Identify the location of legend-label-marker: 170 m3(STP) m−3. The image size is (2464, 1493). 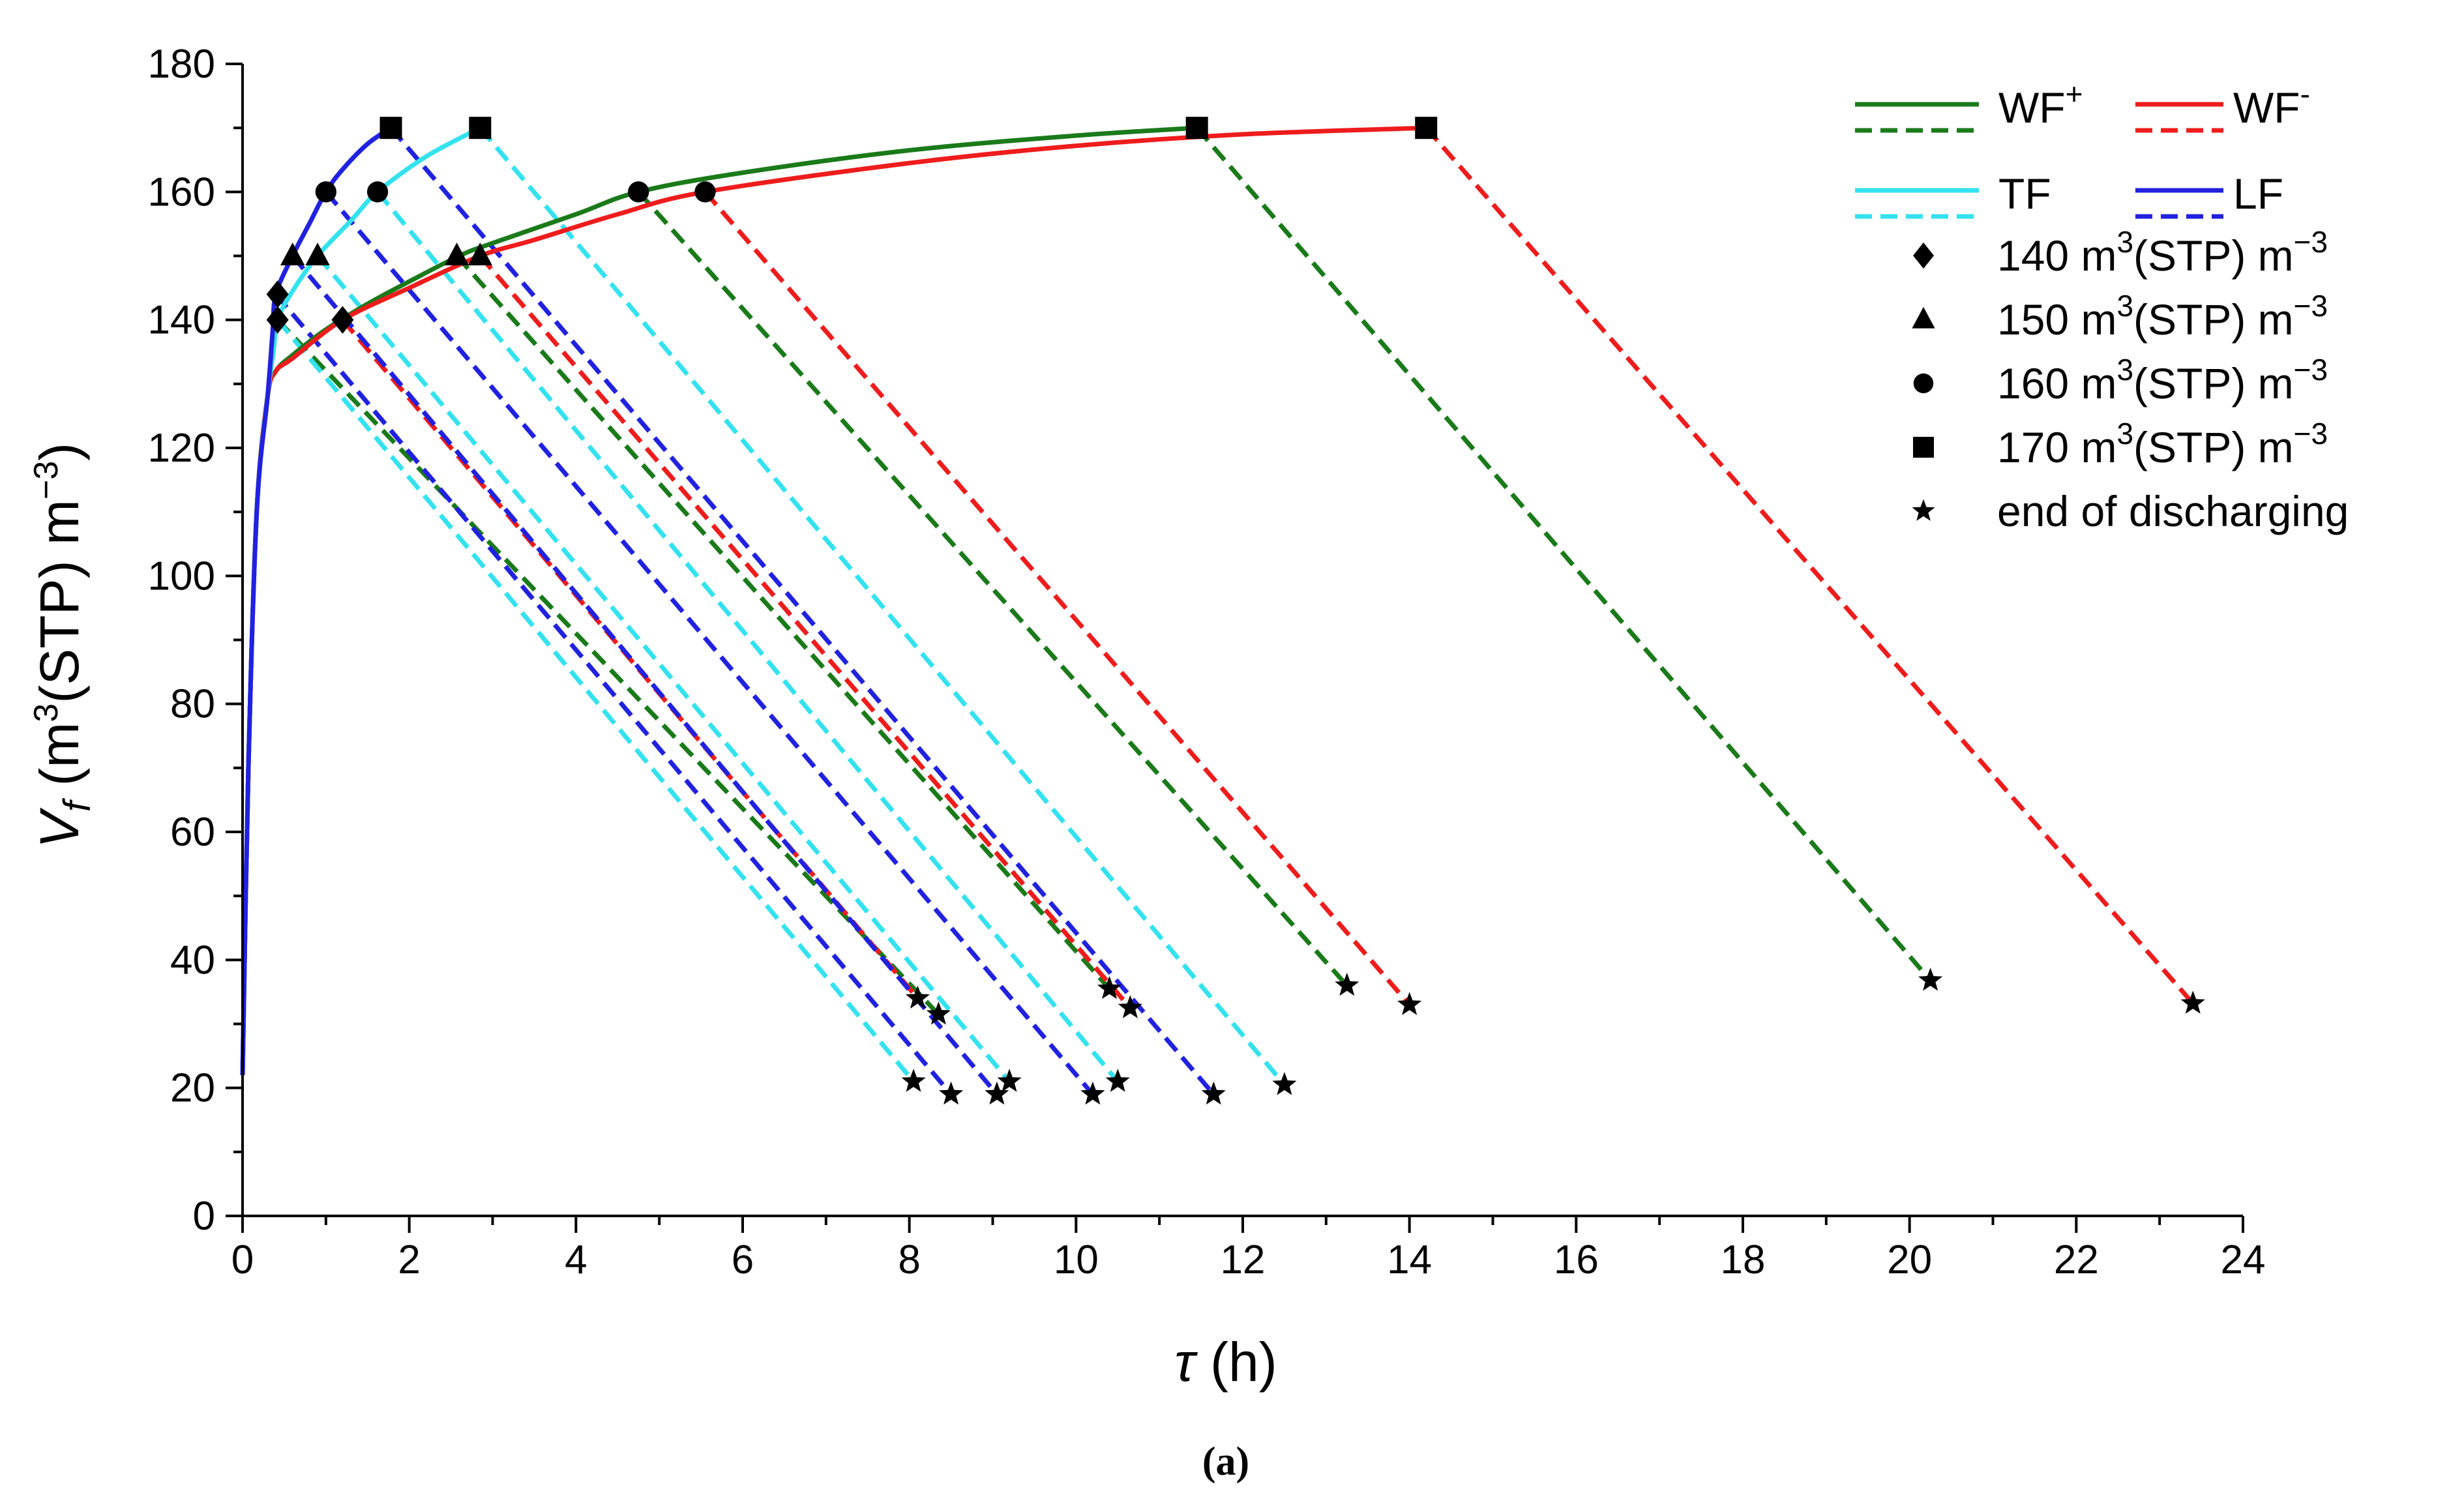
(2162, 444).